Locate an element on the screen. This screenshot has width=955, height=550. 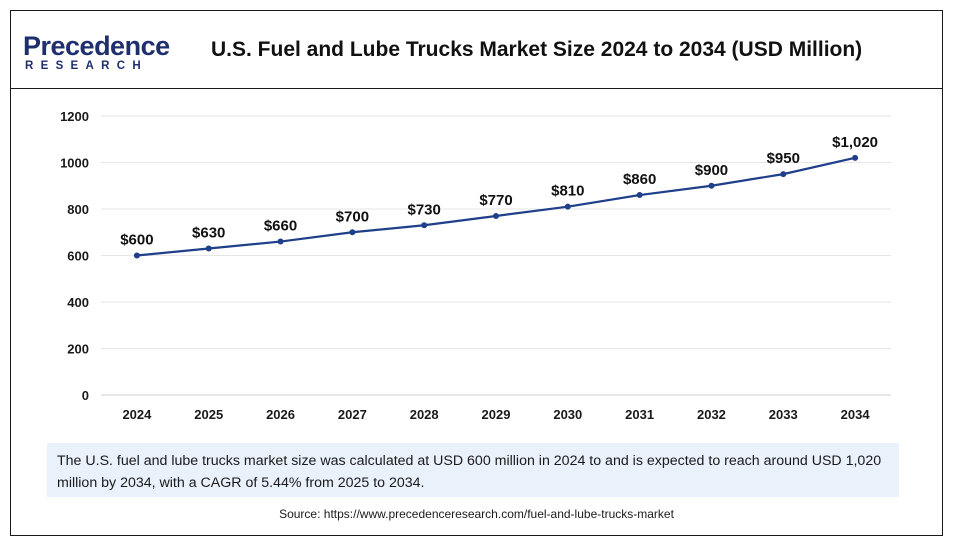
x-tick-label-2029: 2029 is located at coordinates (496, 414).